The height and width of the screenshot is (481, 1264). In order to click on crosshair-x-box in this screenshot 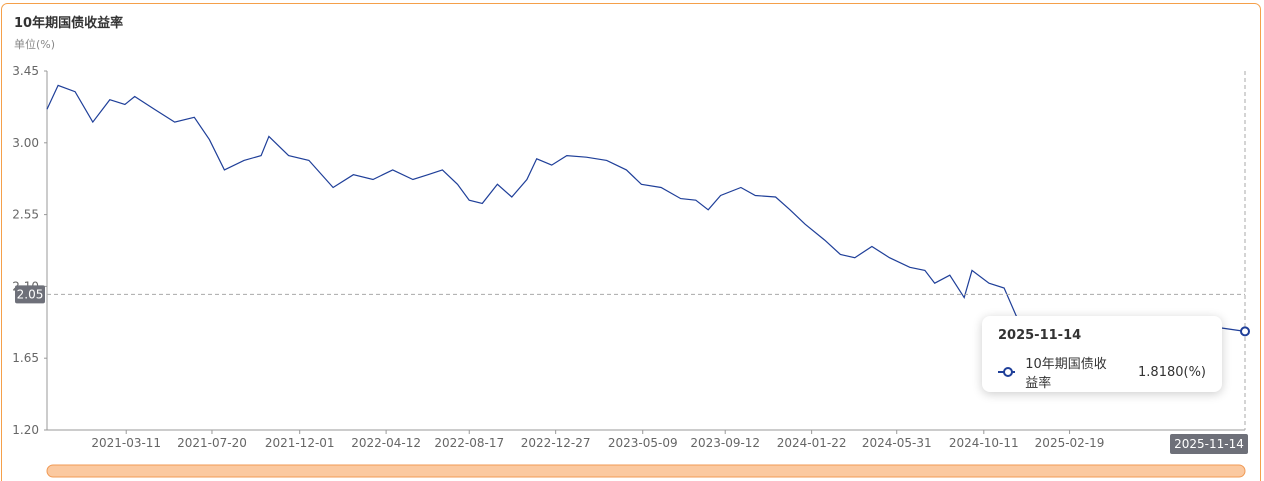, I will do `click(1209, 444)`.